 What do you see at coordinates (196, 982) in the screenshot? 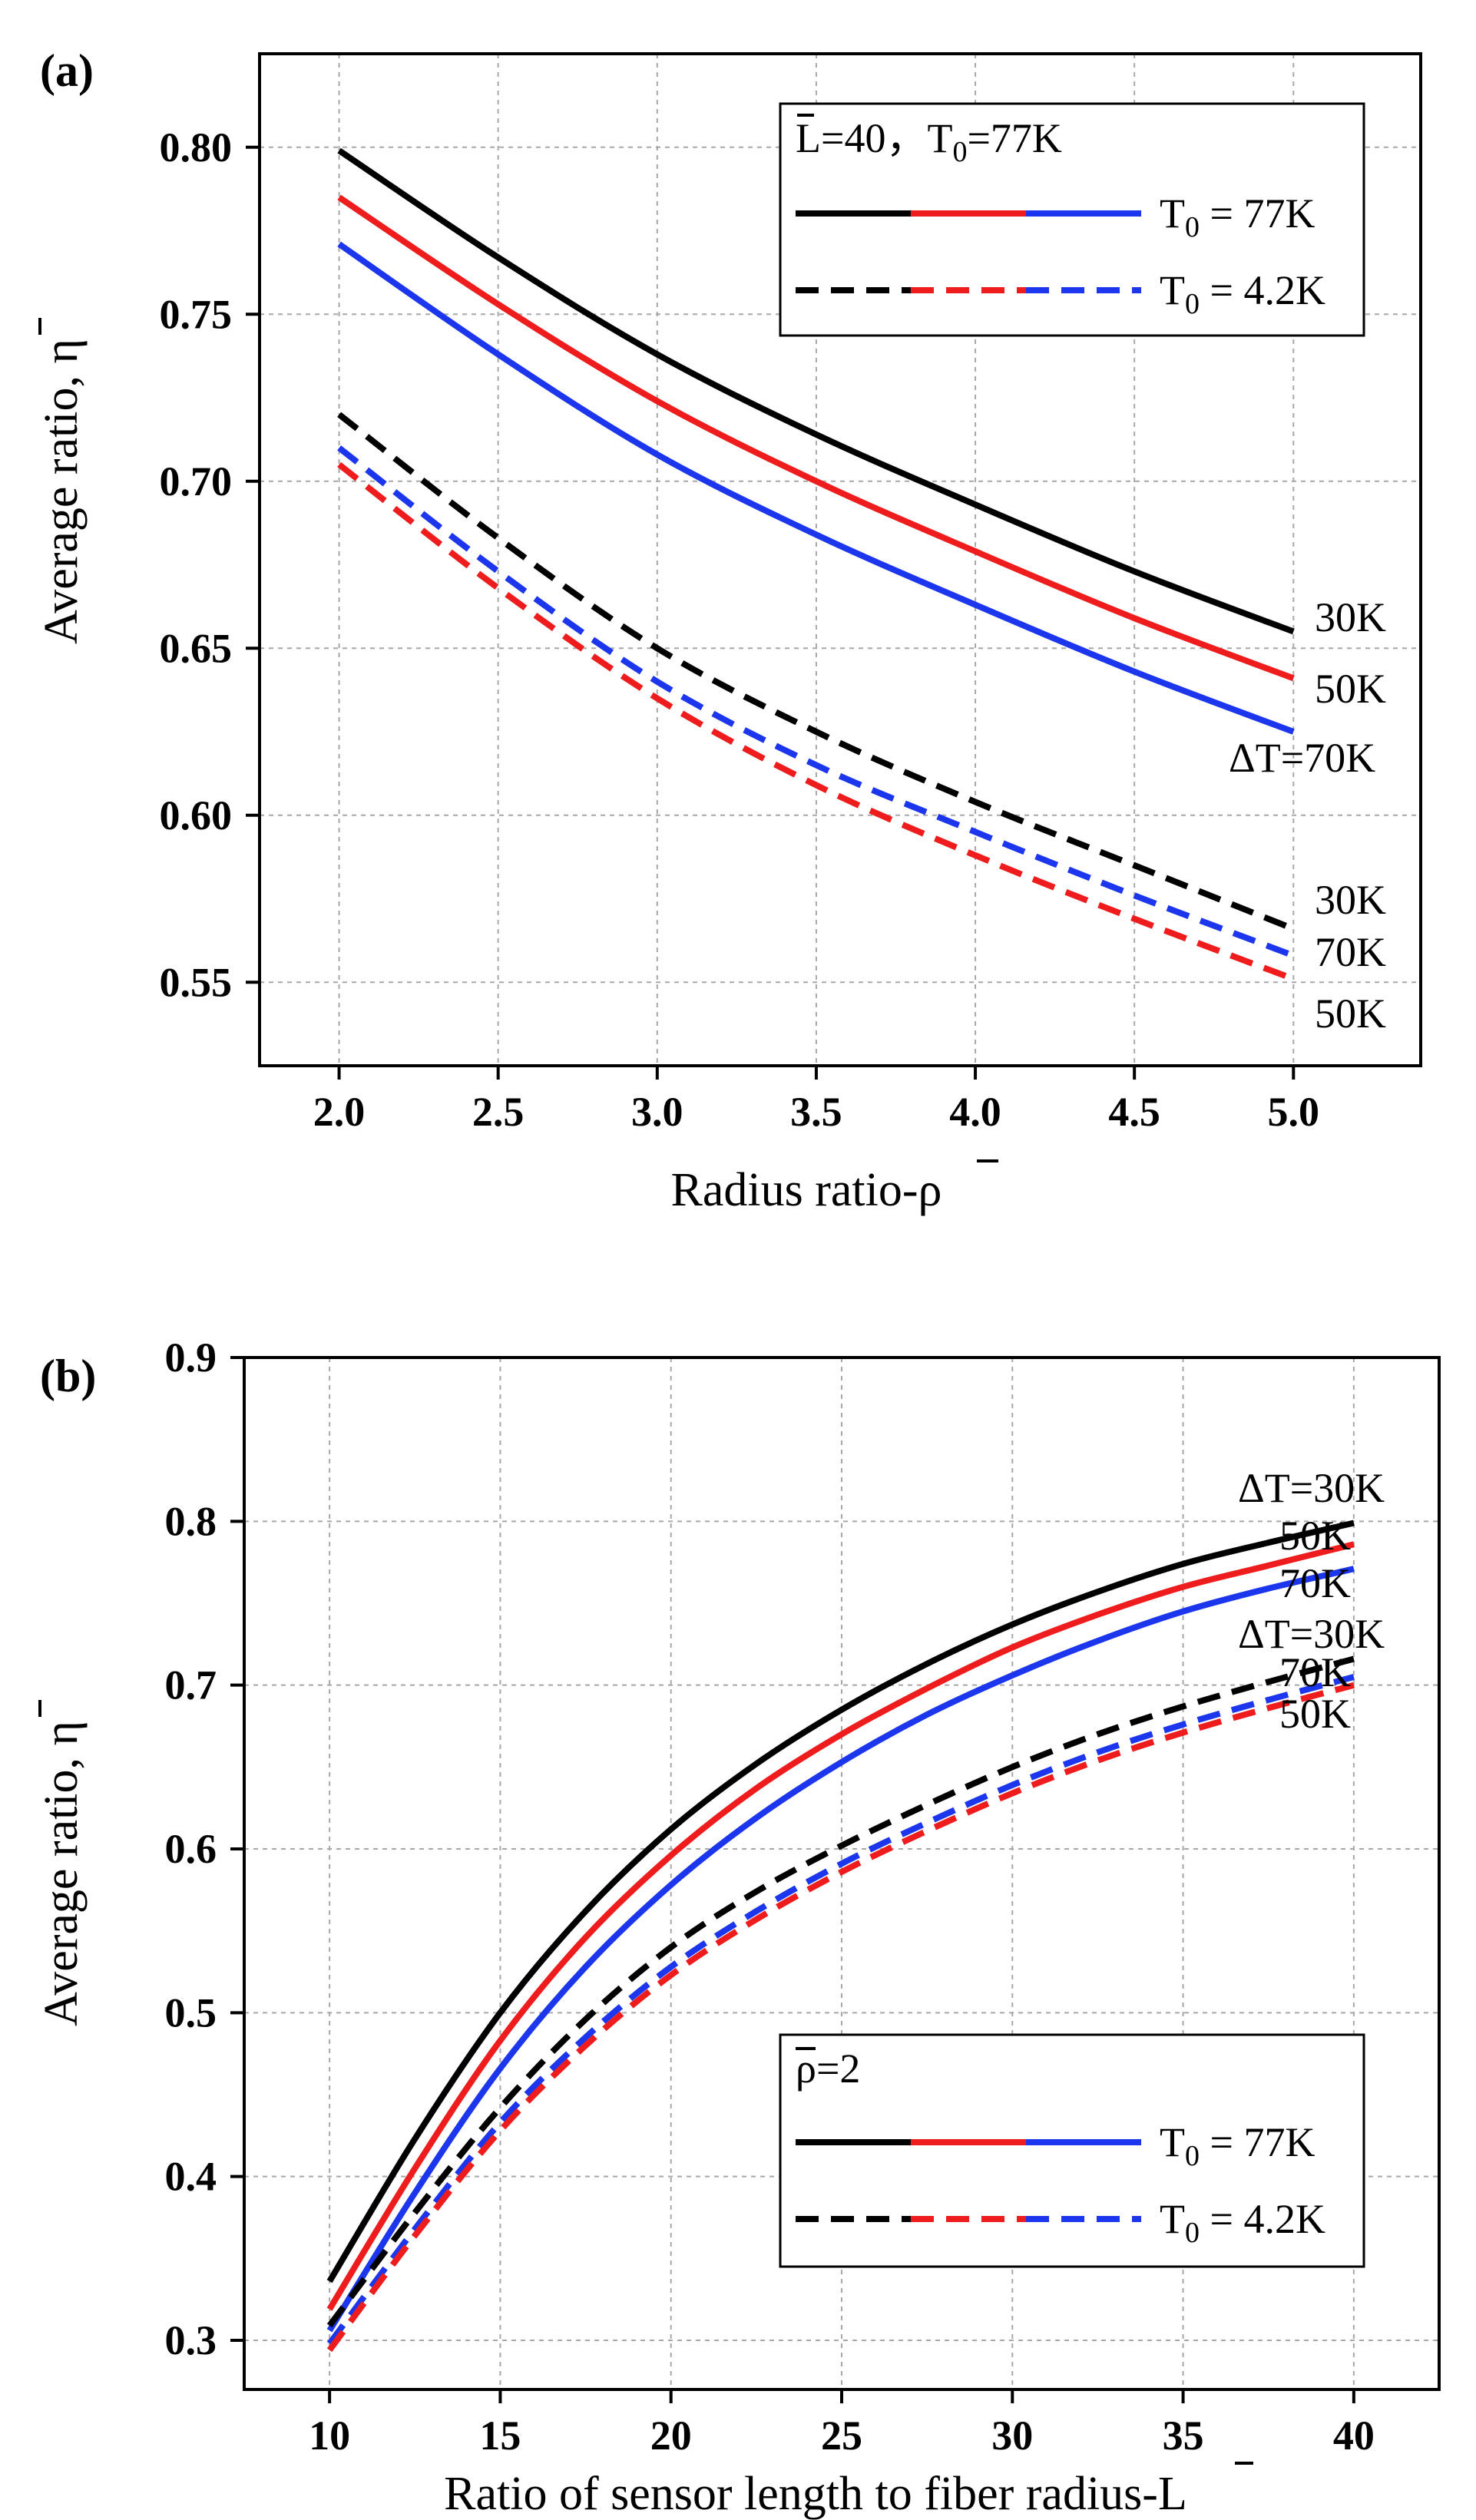
I see `y-tick-label: 0.55` at bounding box center [196, 982].